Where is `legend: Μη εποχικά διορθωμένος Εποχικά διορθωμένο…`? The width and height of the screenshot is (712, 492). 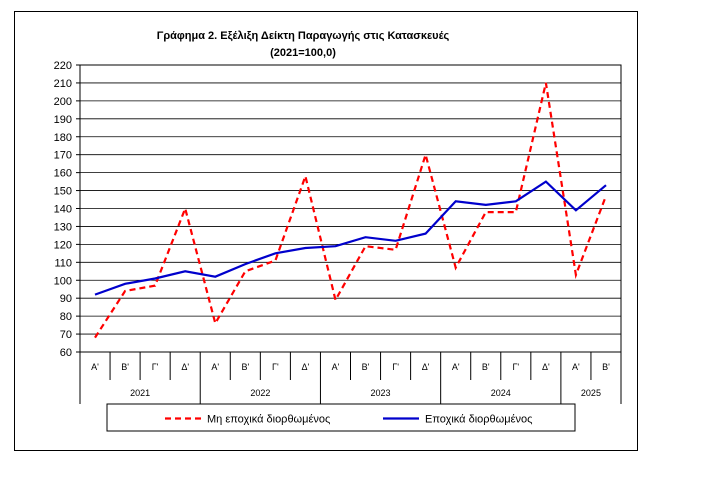
legend: Μη εποχικά διορθωμένος Εποχικά διορθωμένο… is located at coordinates (341, 417).